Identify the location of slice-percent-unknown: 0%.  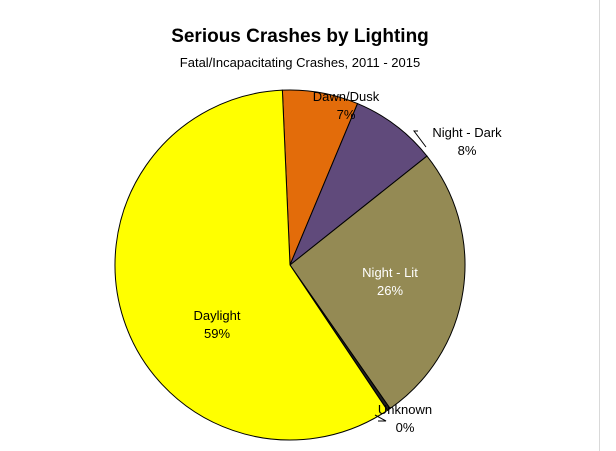
(405, 427).